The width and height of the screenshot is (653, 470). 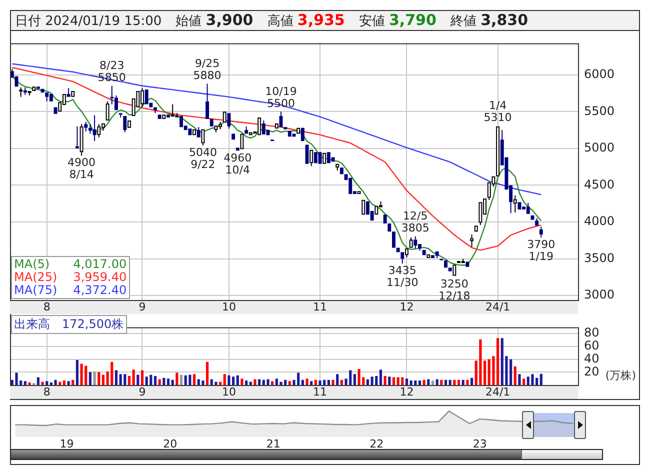 What do you see at coordinates (592, 358) in the screenshot?
I see `y-tick-label: 40` at bounding box center [592, 358].